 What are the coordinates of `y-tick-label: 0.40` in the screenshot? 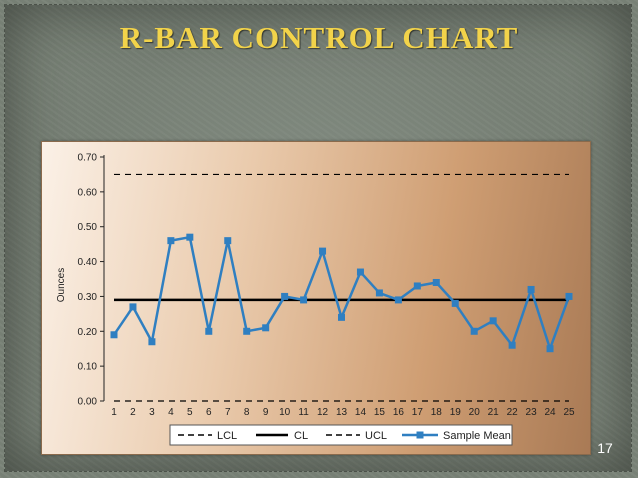 It's located at (88, 262).